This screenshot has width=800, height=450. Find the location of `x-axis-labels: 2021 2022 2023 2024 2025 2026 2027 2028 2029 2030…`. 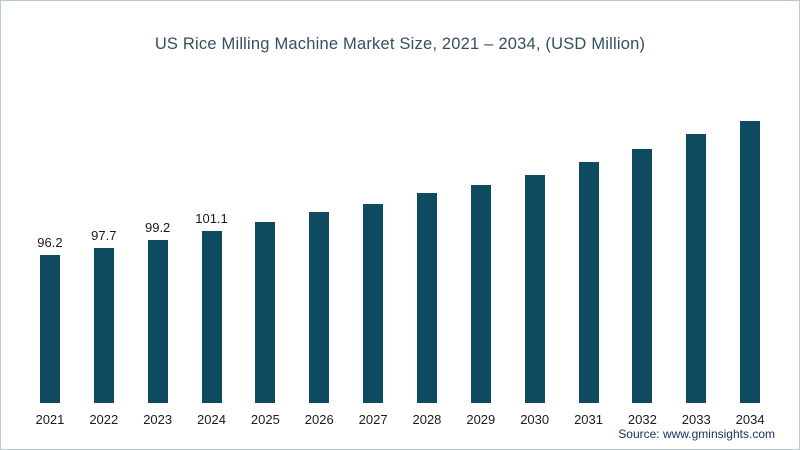

x-axis-labels: 2021 2022 2023 2024 2025 2026 2027 2028 2029 2030… is located at coordinates (400, 419).